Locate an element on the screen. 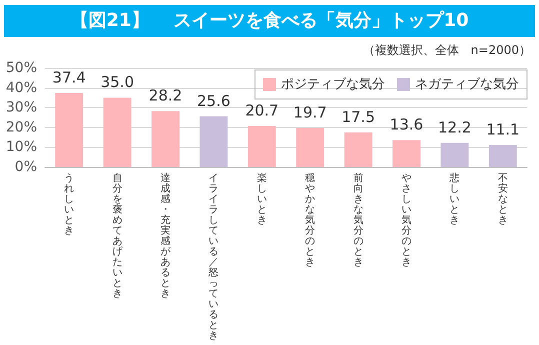 The width and height of the screenshot is (539, 345). y-tick-label: 30% is located at coordinates (21, 108).